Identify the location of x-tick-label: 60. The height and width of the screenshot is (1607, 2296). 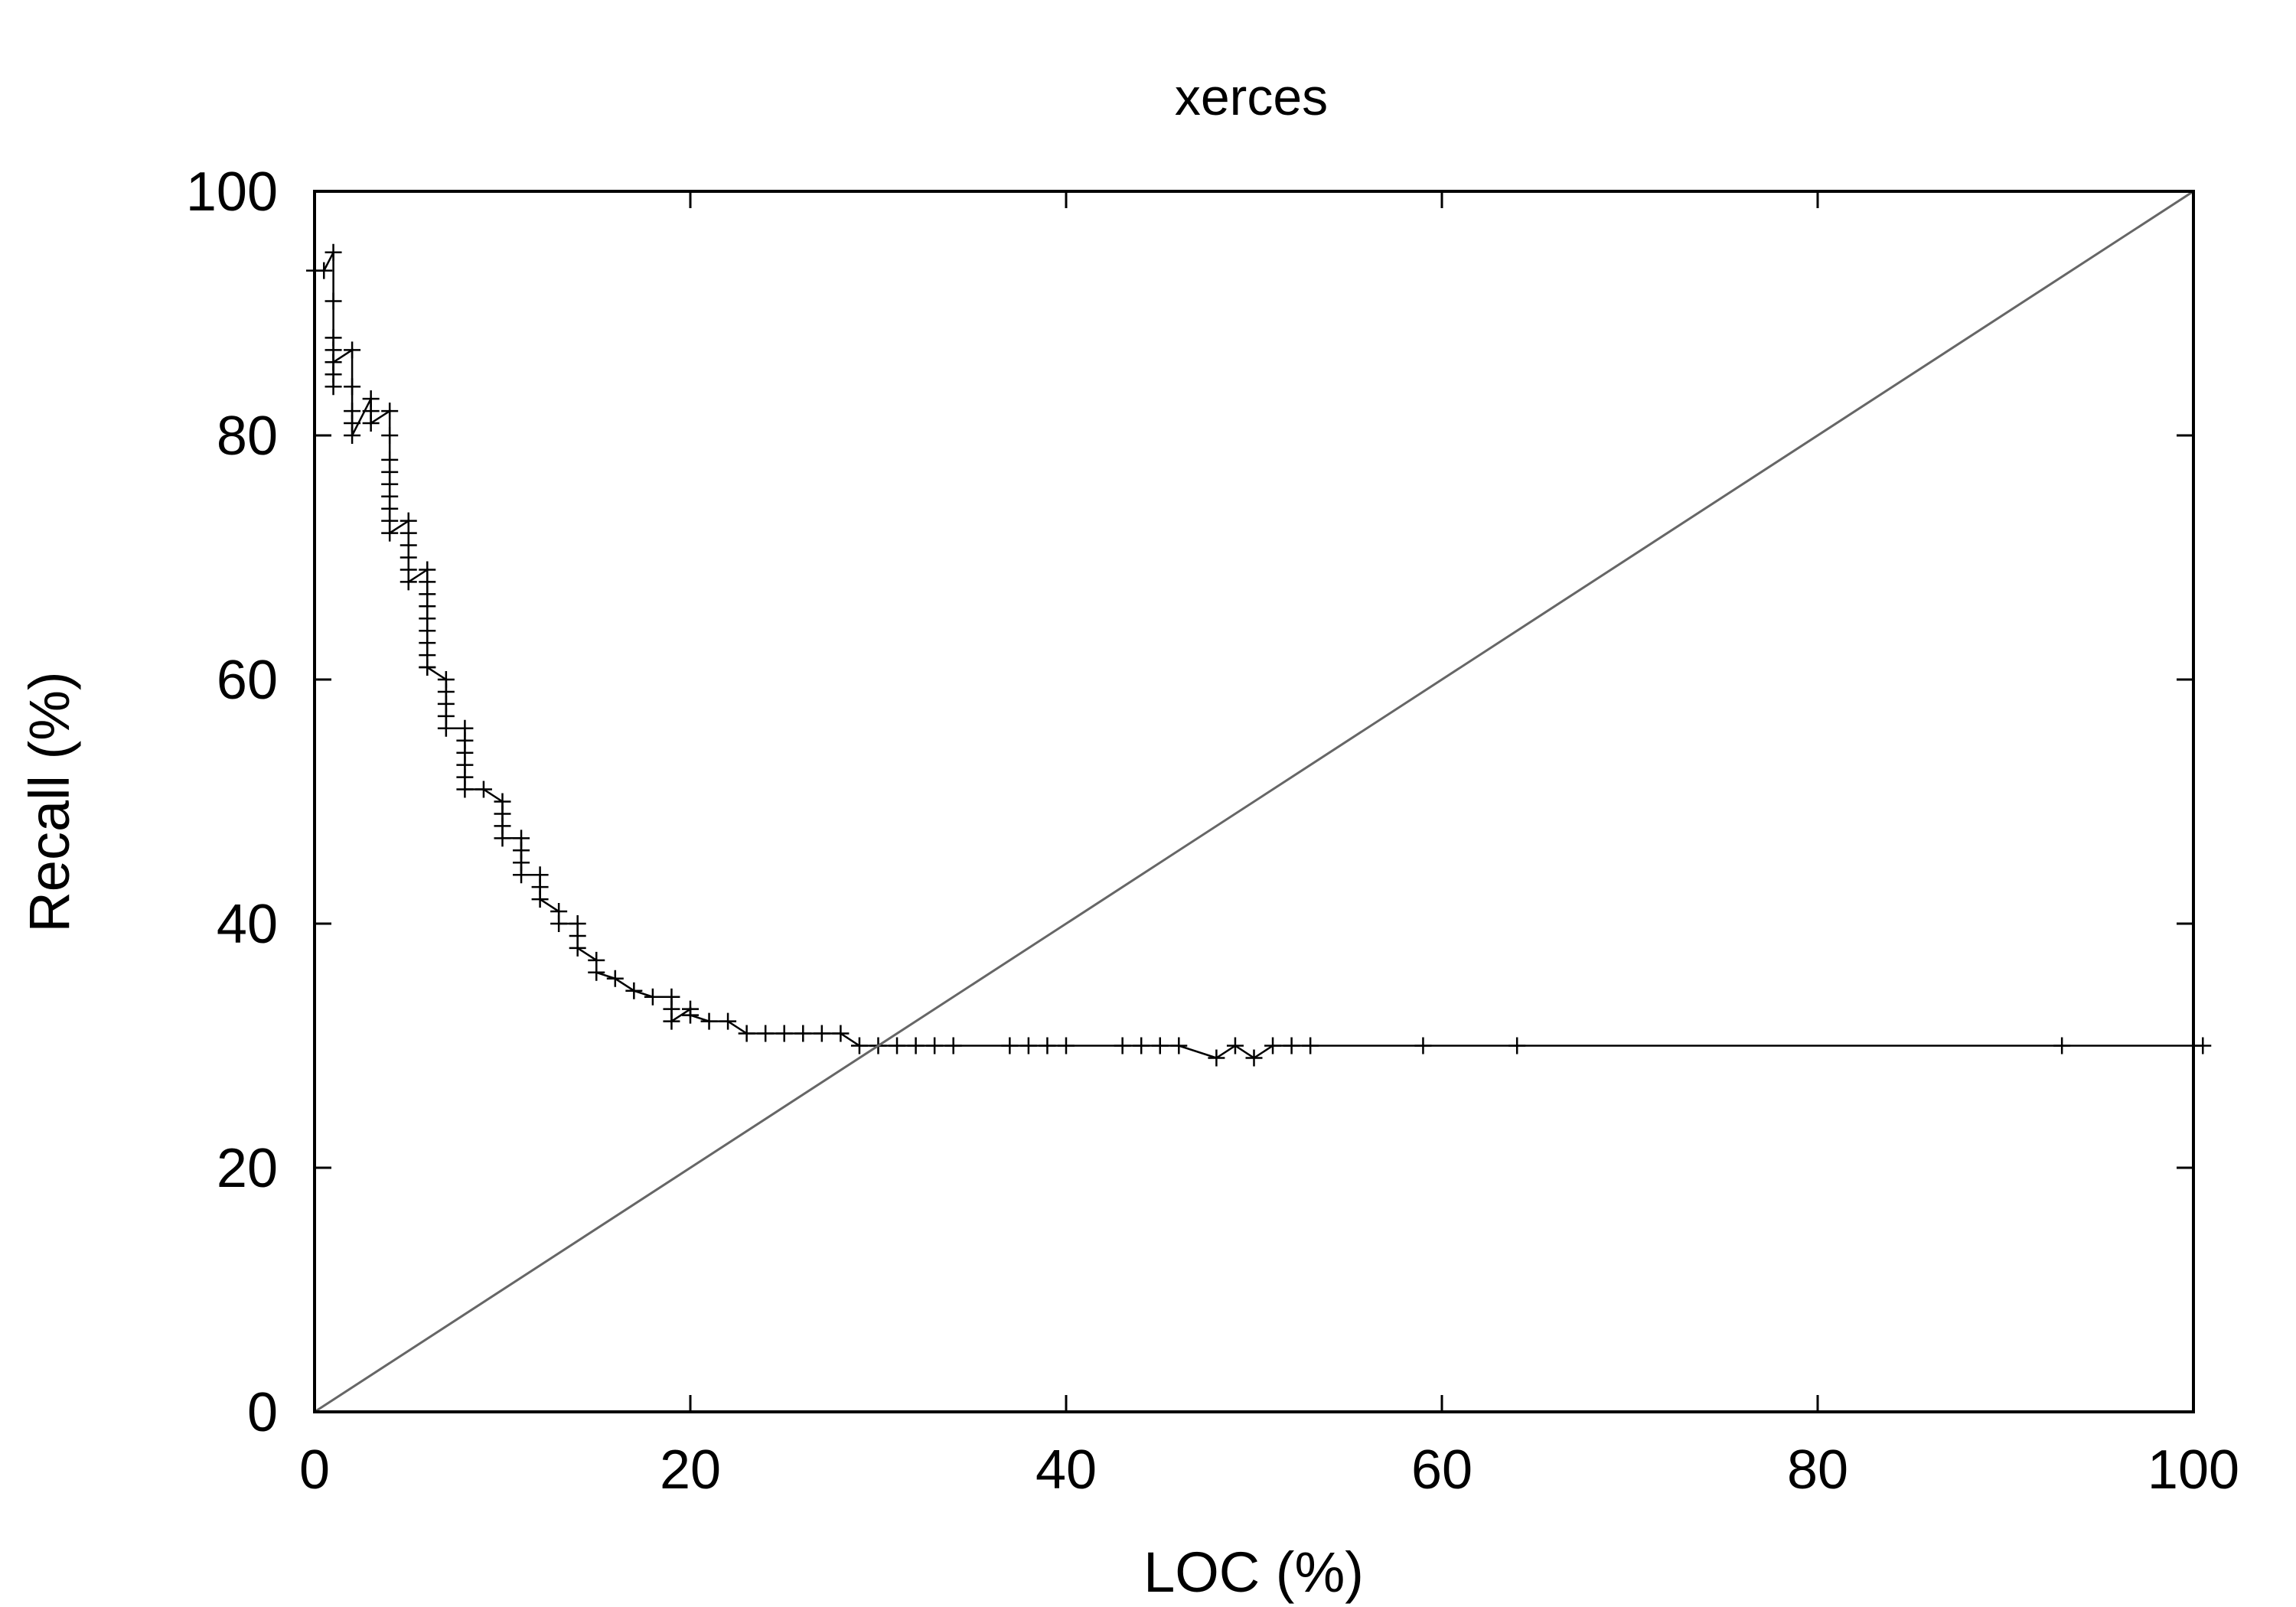
(1442, 1470).